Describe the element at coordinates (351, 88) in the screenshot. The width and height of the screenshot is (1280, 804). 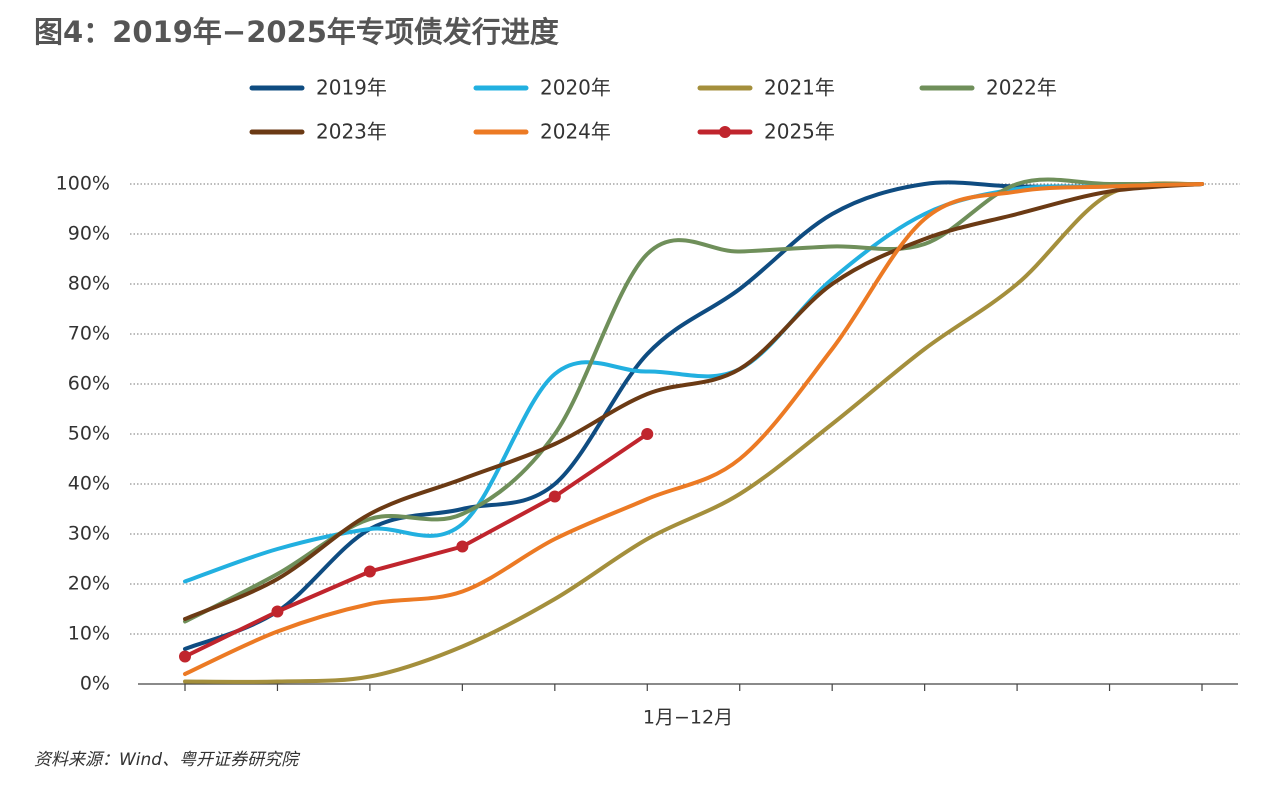
I see `legend-label: 2019年` at that location.